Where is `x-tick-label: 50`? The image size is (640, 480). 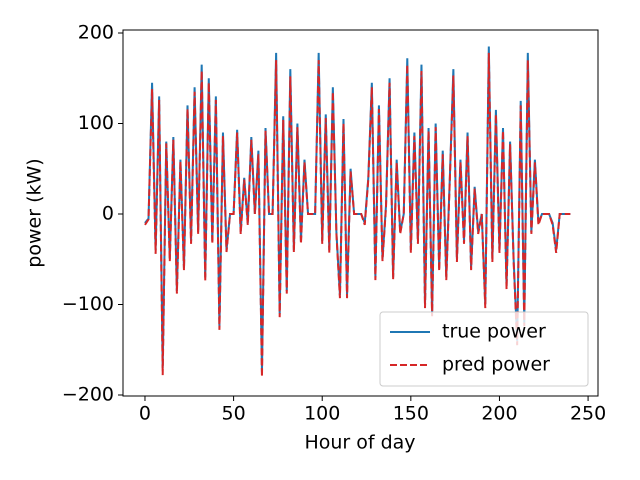 x-tick-label: 50 is located at coordinates (234, 414).